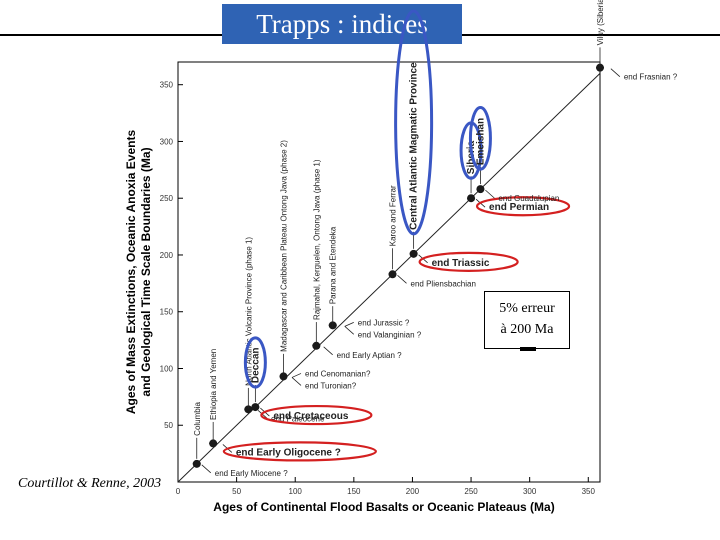 This screenshot has width=720, height=540. I want to click on event-label: end Early Aptian ?, so click(369, 355).